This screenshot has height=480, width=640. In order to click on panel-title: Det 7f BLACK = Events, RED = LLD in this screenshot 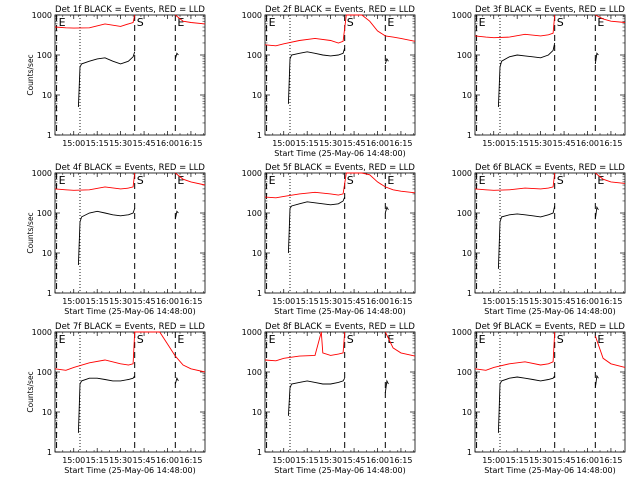, I will do `click(130, 327)`.